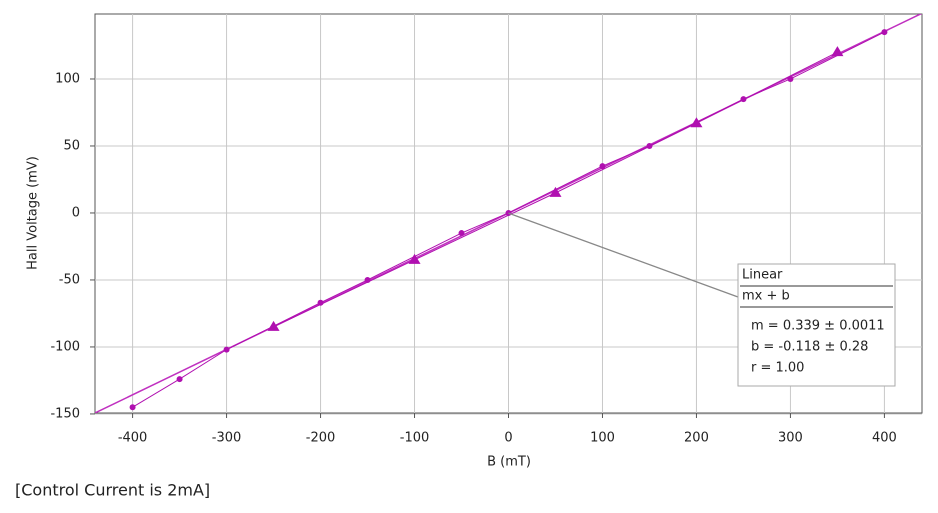  I want to click on x-tick-label: 400, so click(884, 438).